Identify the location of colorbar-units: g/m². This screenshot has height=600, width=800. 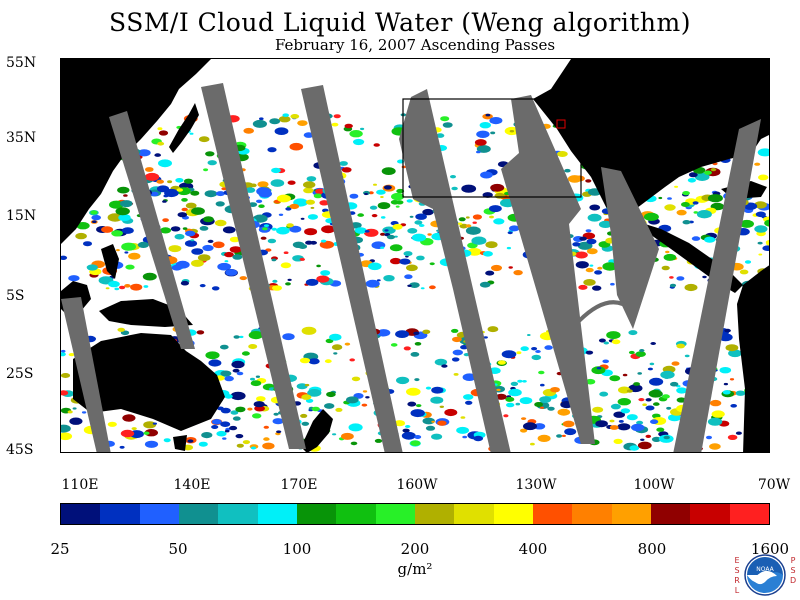
(415, 569).